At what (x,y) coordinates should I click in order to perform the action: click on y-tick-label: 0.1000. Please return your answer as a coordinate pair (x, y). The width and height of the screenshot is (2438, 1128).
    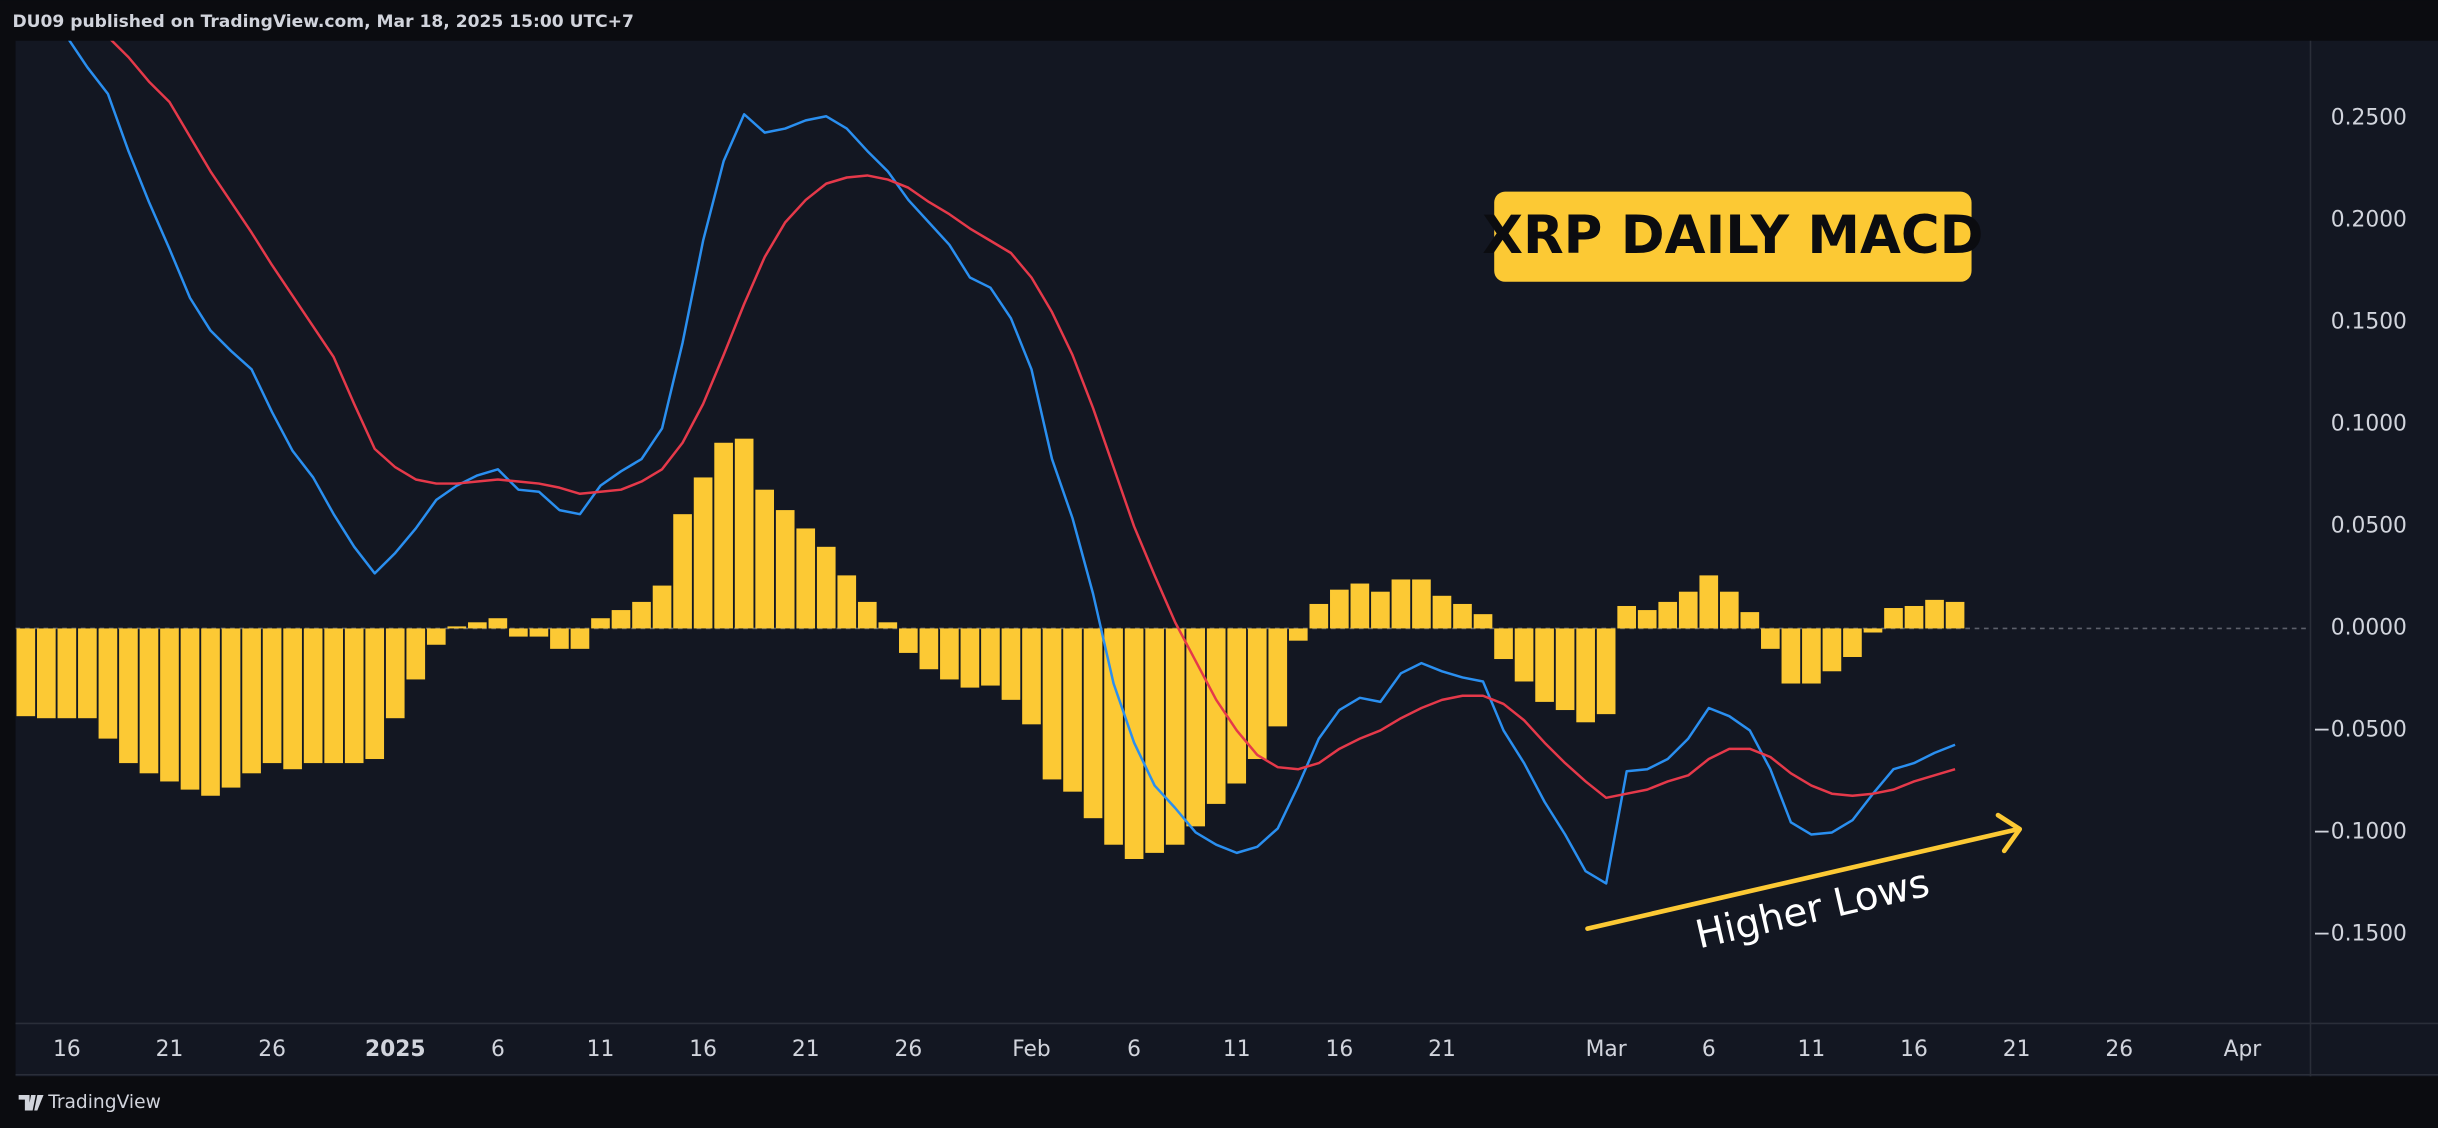
    Looking at the image, I should click on (2369, 423).